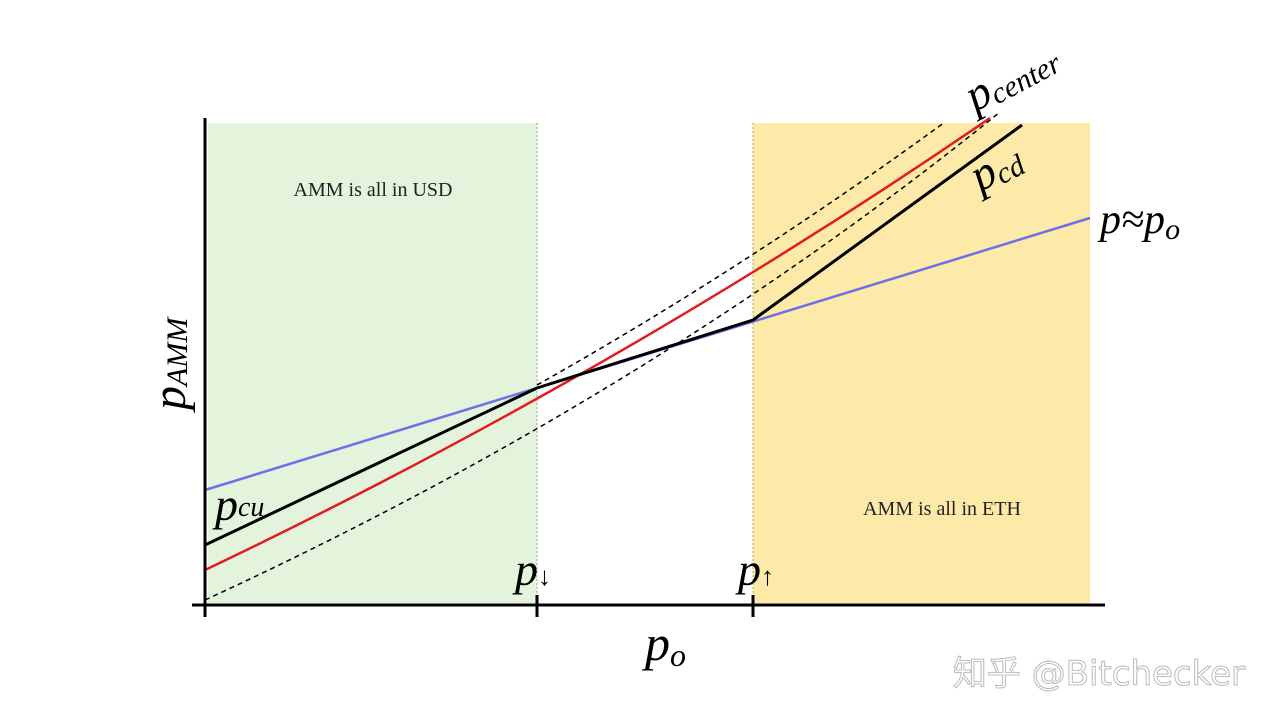 The width and height of the screenshot is (1280, 720). I want to click on watermark: 知乎 @Bitchecker, so click(1099, 674).